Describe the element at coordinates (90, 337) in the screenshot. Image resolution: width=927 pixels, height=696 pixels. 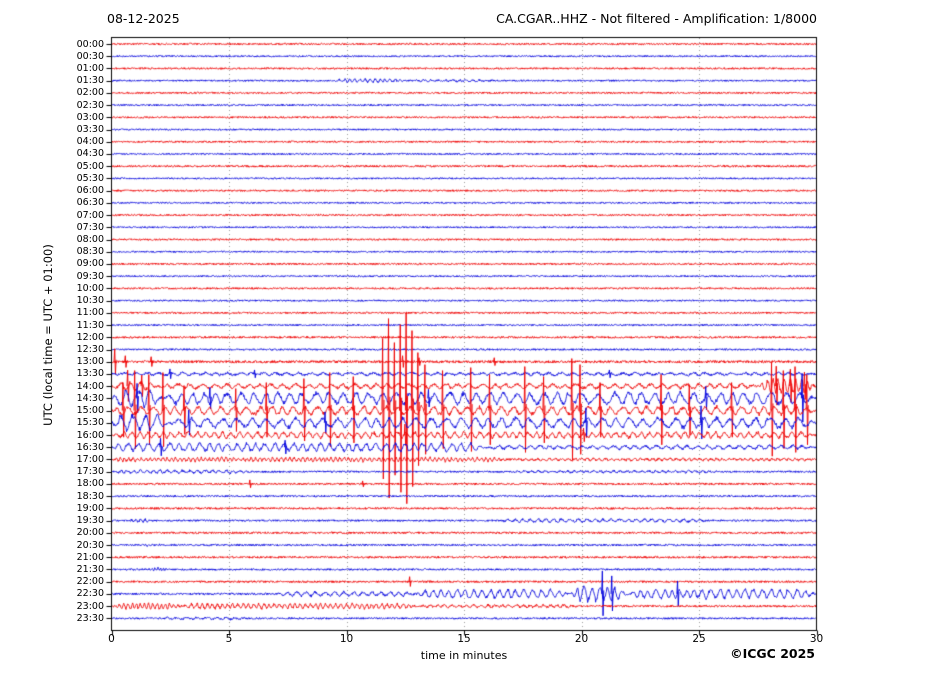
I see `y-tick-label: 12:00` at that location.